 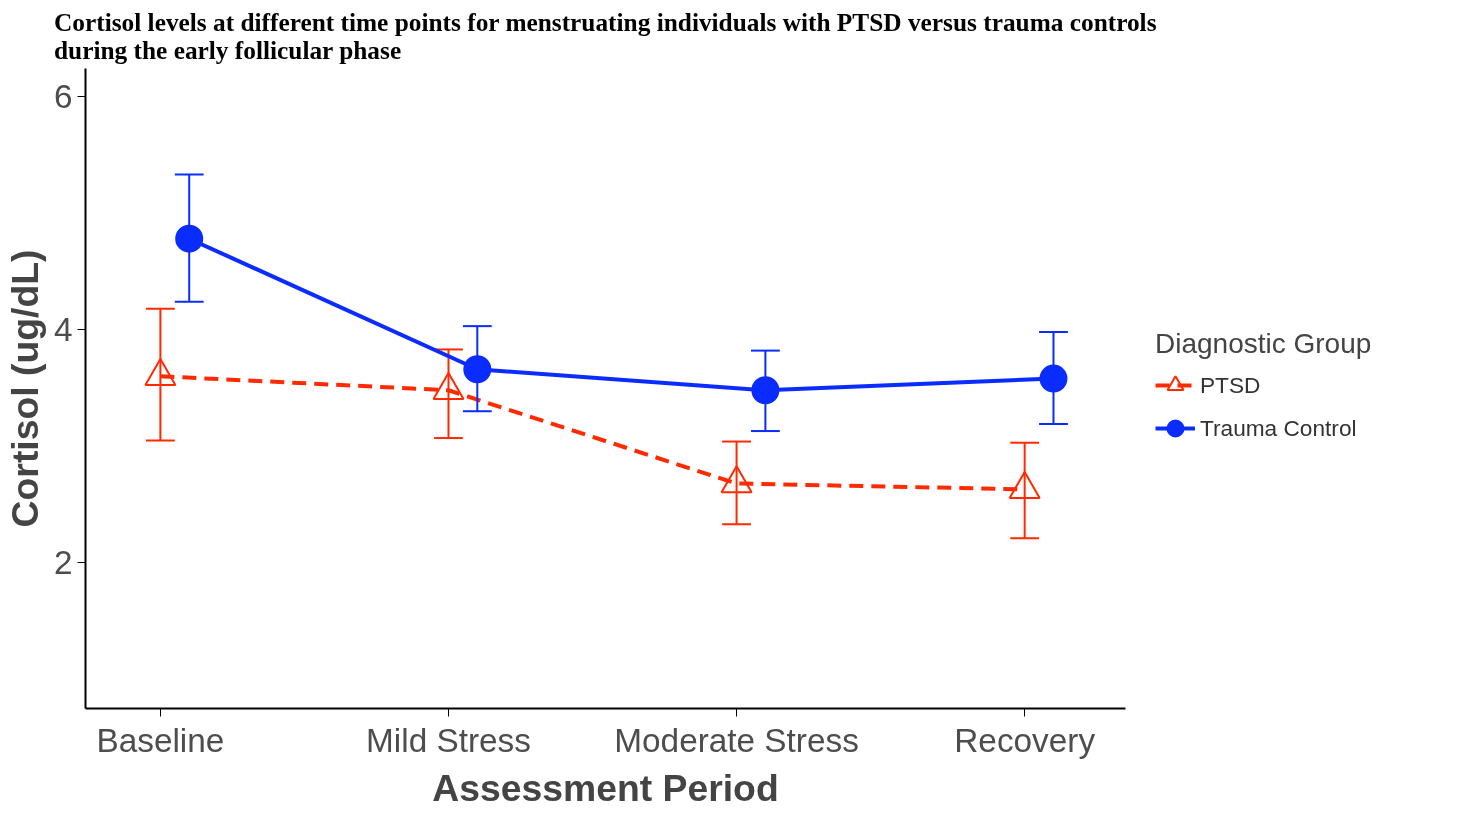 What do you see at coordinates (63, 563) in the screenshot?
I see `y-tick-label: 2` at bounding box center [63, 563].